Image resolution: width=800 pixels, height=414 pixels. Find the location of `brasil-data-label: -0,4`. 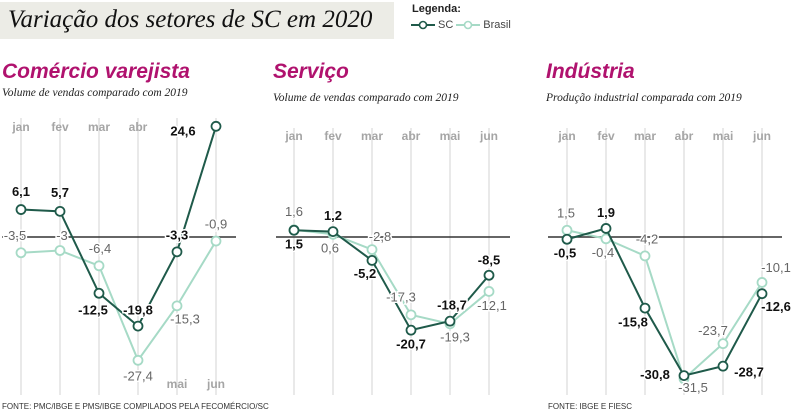

brasil-data-label: -0,4 is located at coordinates (603, 252).